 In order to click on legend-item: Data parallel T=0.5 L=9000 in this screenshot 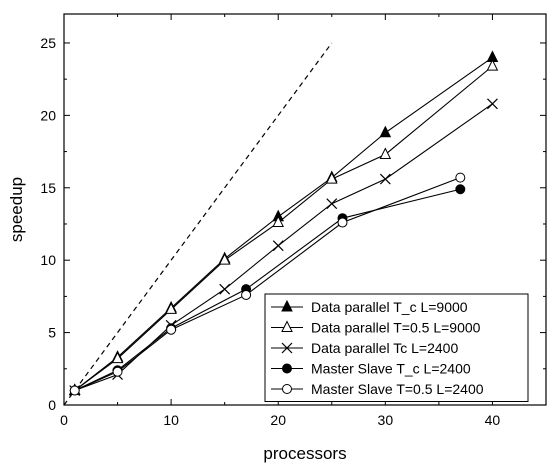, I will do `click(376, 328)`.